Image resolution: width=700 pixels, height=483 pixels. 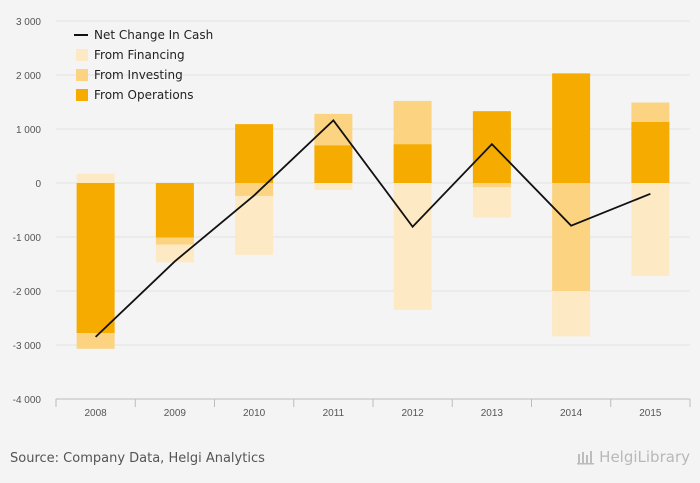 What do you see at coordinates (586, 458) in the screenshot?
I see `library-icon` at bounding box center [586, 458].